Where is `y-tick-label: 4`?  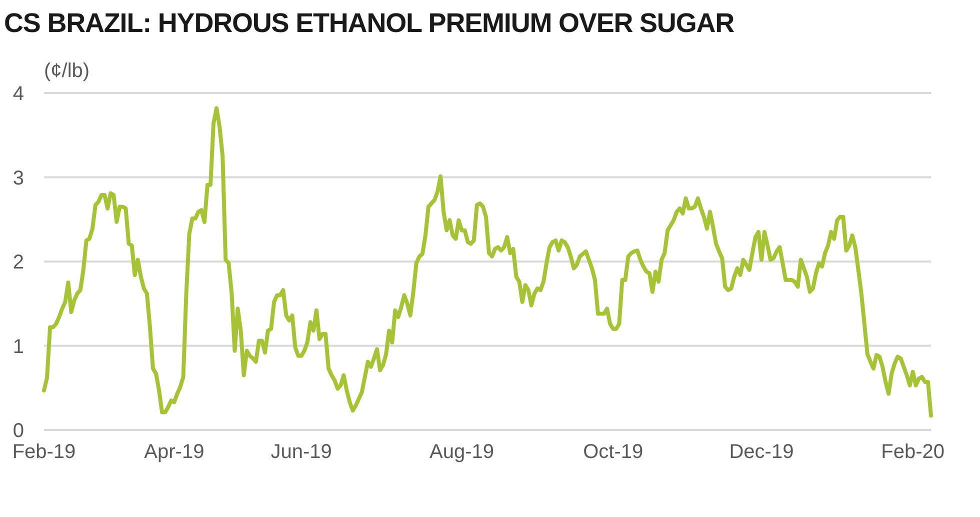
y-tick-label: 4 is located at coordinates (18, 94).